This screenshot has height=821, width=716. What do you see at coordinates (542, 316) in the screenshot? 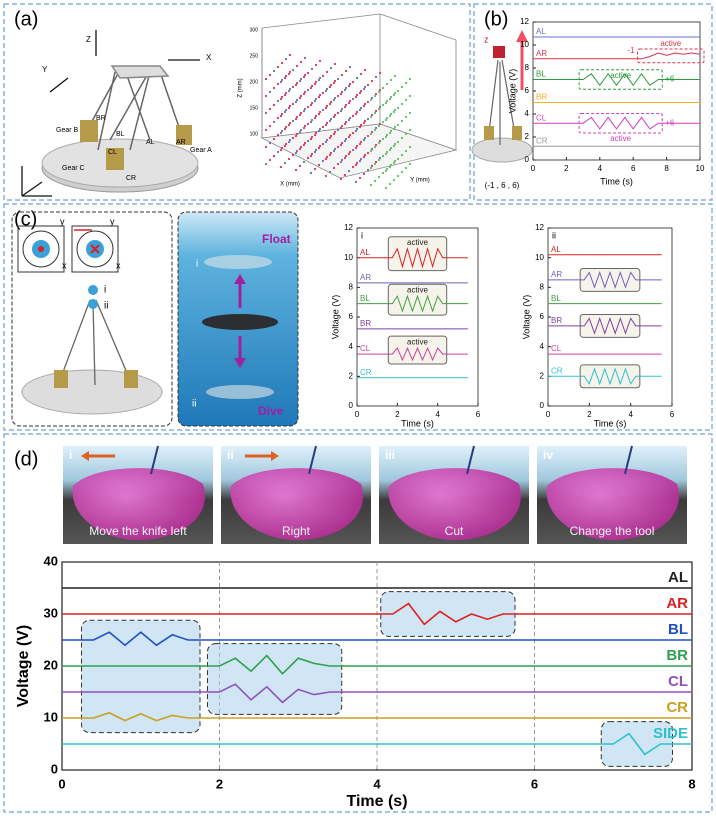
I see `y-tick-label: 6` at bounding box center [542, 316].